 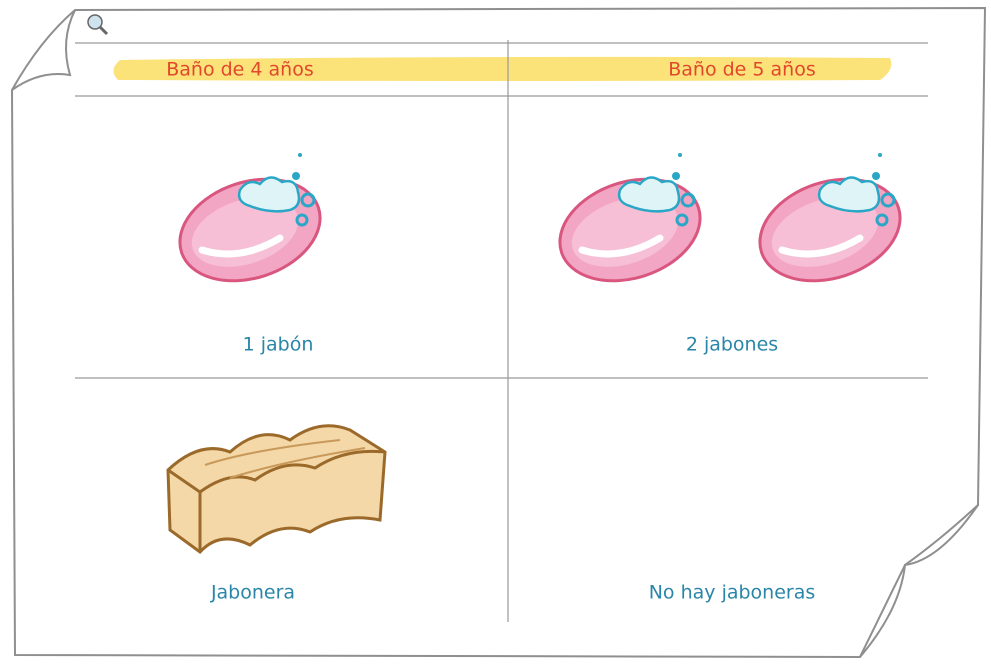 I want to click on soap-dish-image, so click(x=276, y=489).